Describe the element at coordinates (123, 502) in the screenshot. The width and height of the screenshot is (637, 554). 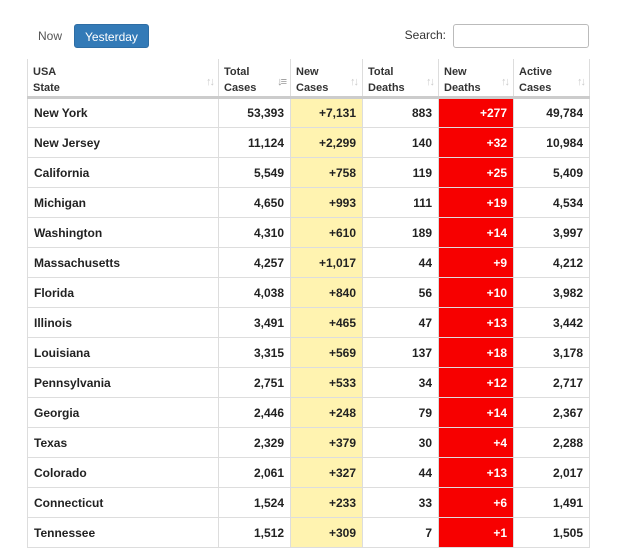
I see `cell-state: Connecticut` at that location.